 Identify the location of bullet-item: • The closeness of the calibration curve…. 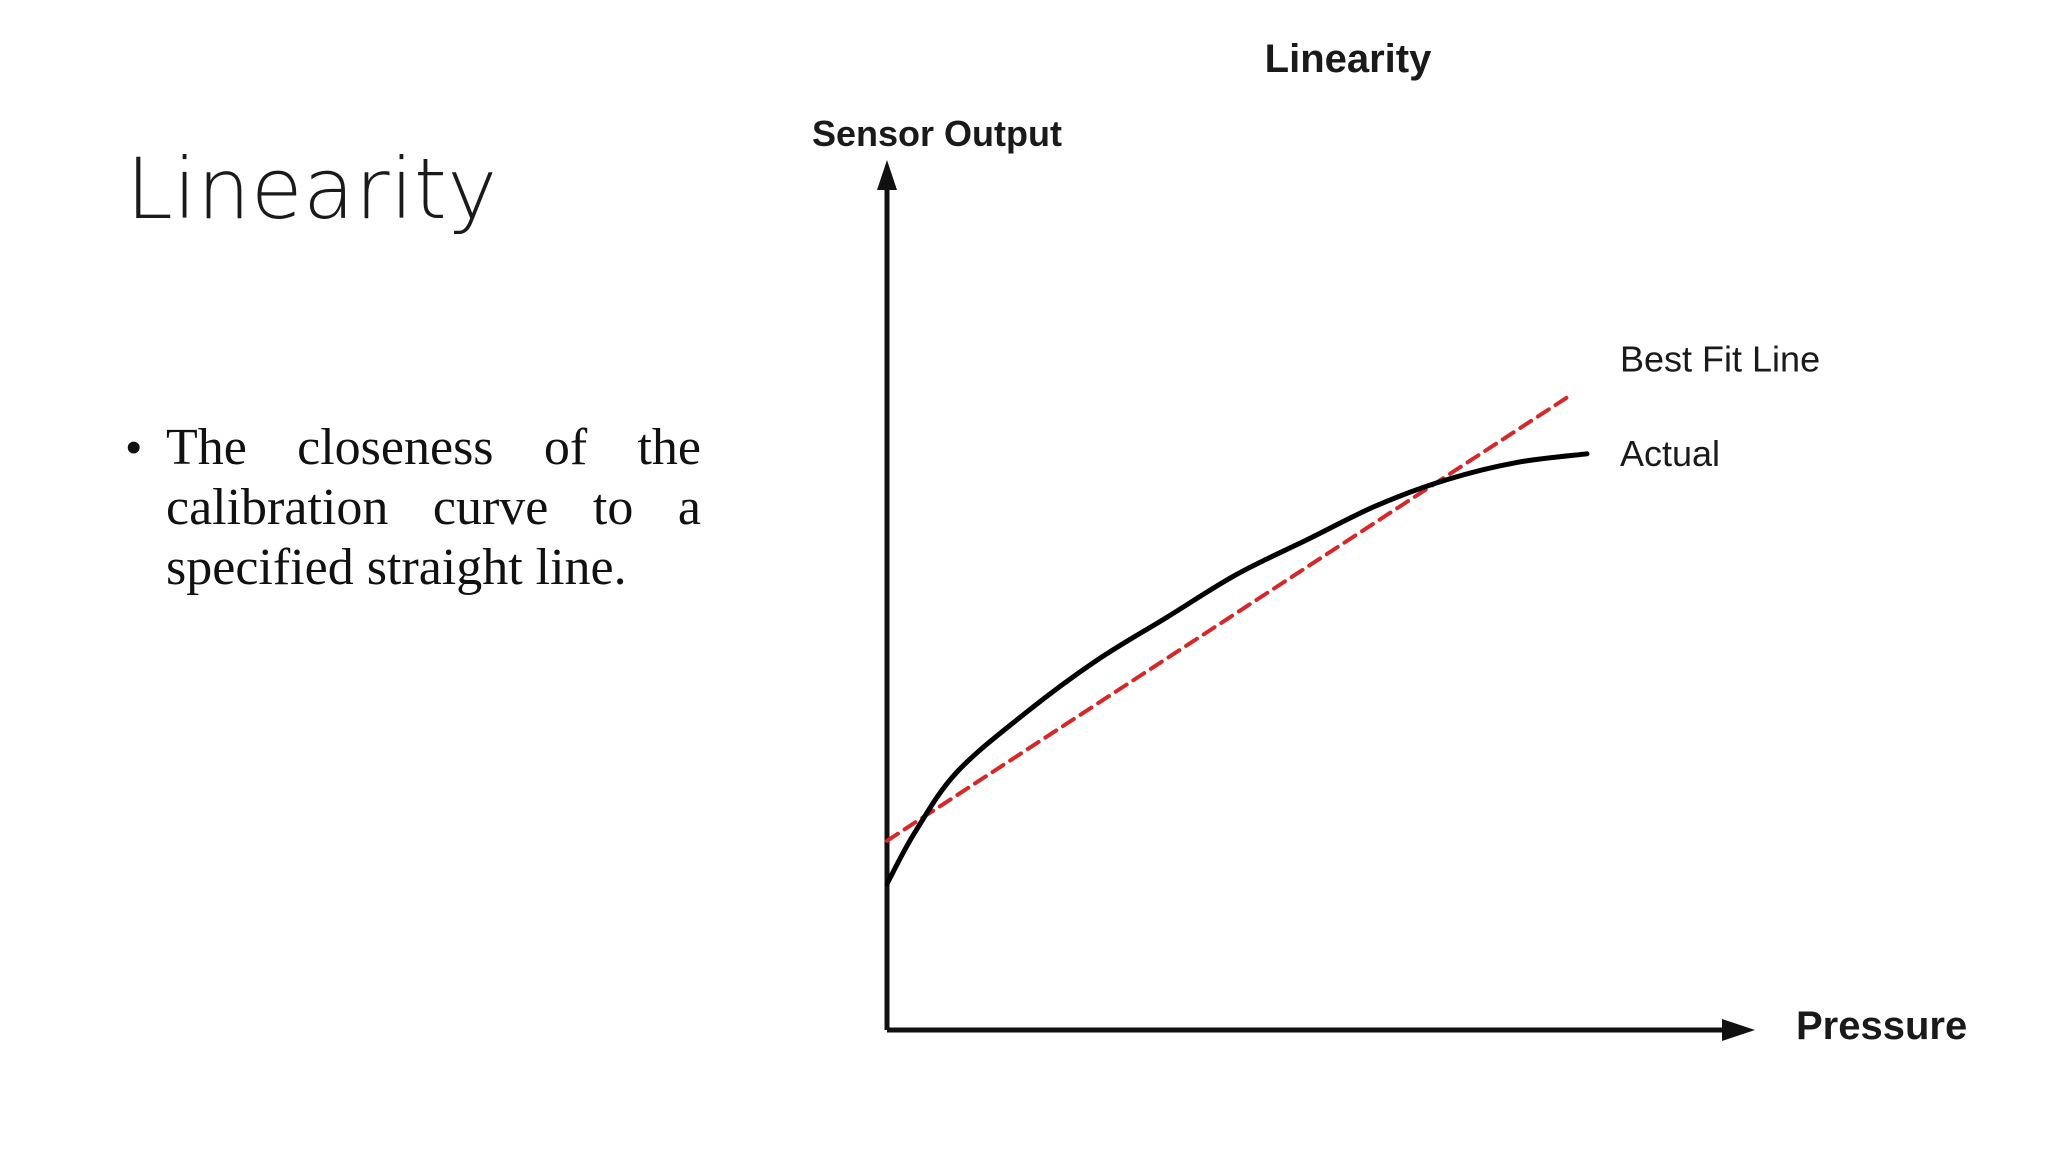
(413, 508).